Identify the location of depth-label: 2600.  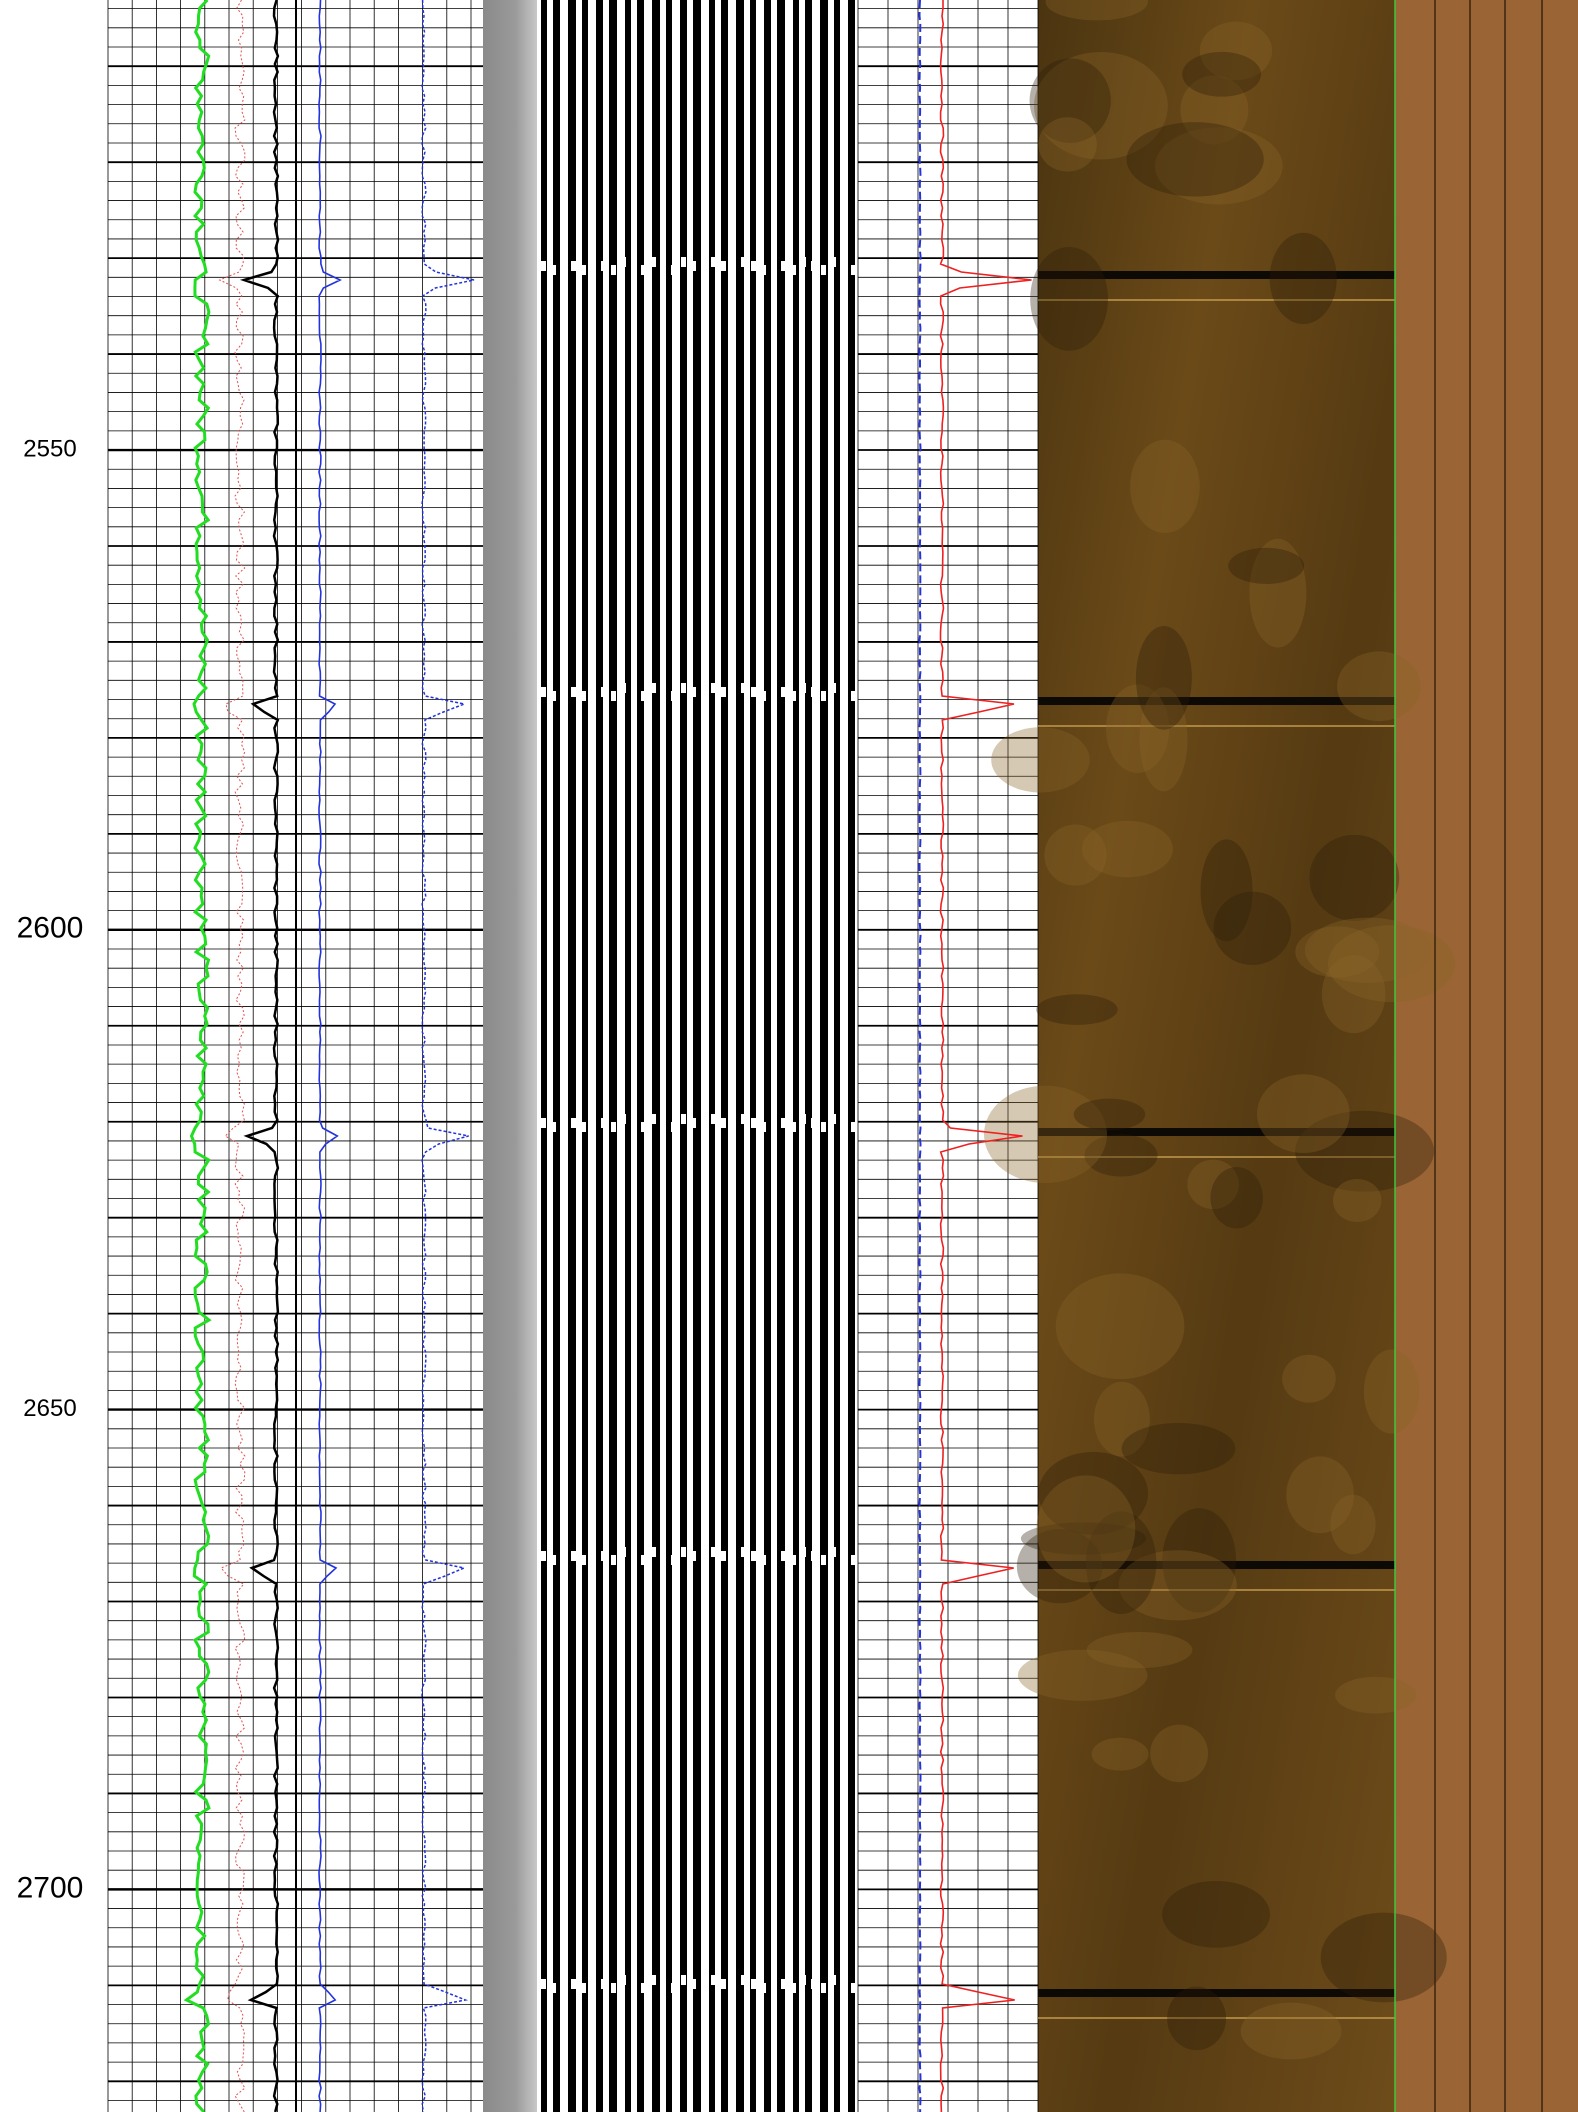
(50, 928).